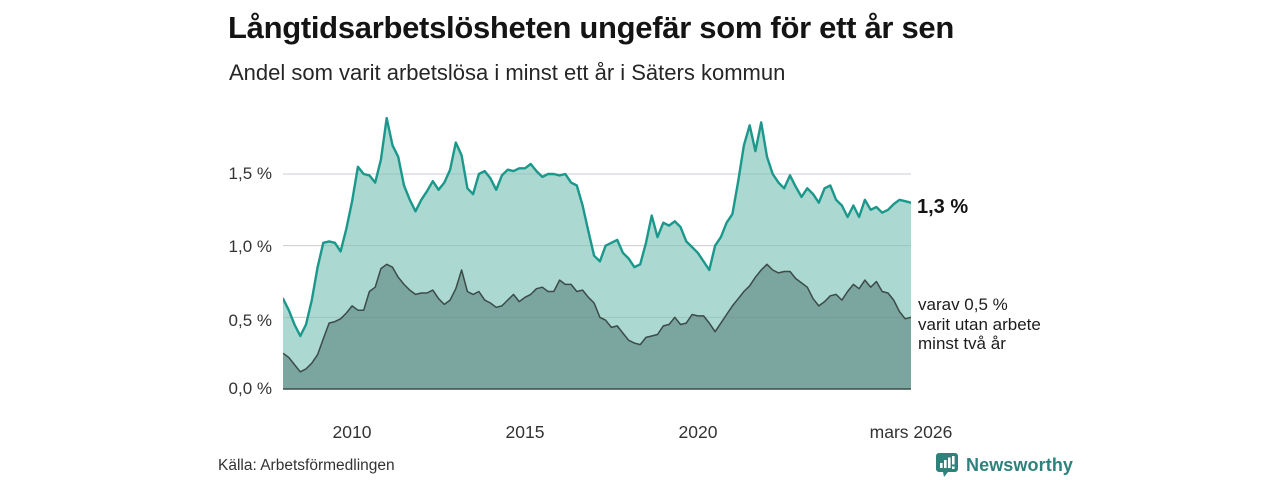 This screenshot has width=1280, height=480. What do you see at coordinates (947, 465) in the screenshot?
I see `newsworthy-logo-icon` at bounding box center [947, 465].